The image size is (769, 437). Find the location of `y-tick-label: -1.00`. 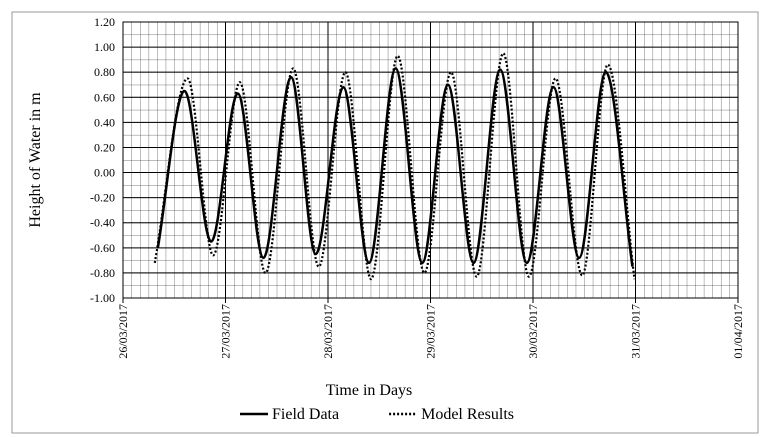

y-tick-label: -1.00 is located at coordinates (102, 298).